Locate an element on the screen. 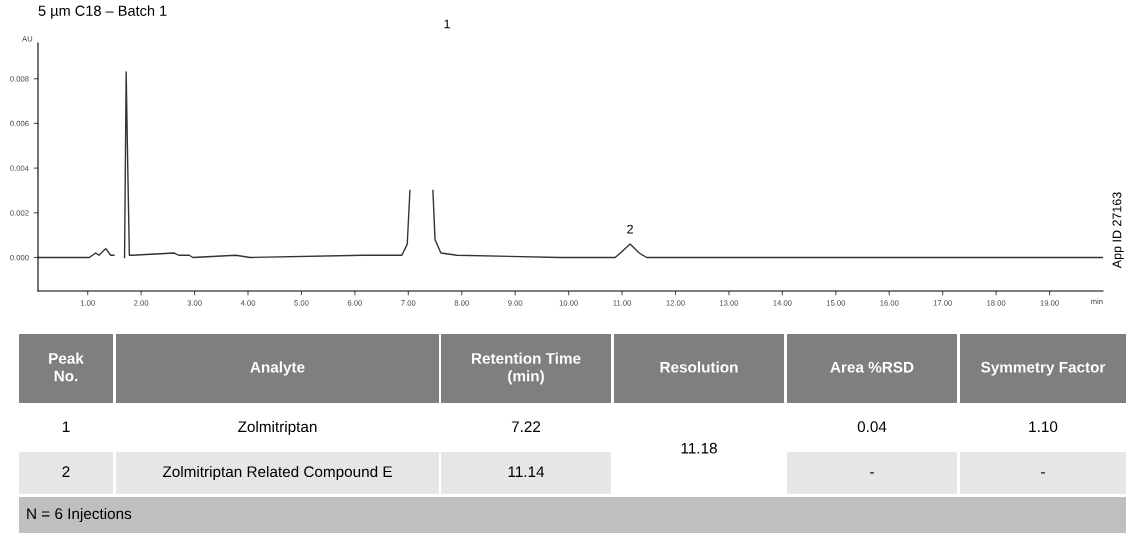 This screenshot has width=1126, height=533. text: Resolution is located at coordinates (699, 367).